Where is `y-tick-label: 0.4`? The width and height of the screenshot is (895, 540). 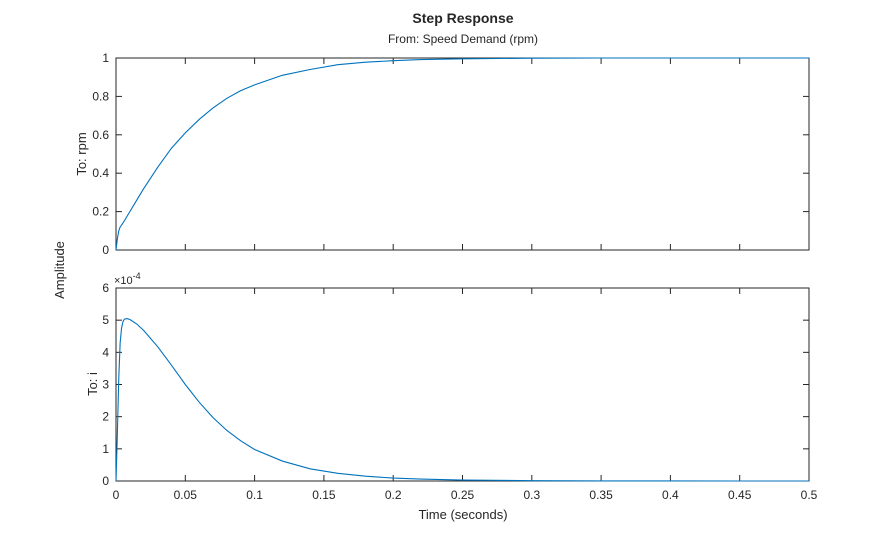 y-tick-label: 0.4 is located at coordinates (100, 173).